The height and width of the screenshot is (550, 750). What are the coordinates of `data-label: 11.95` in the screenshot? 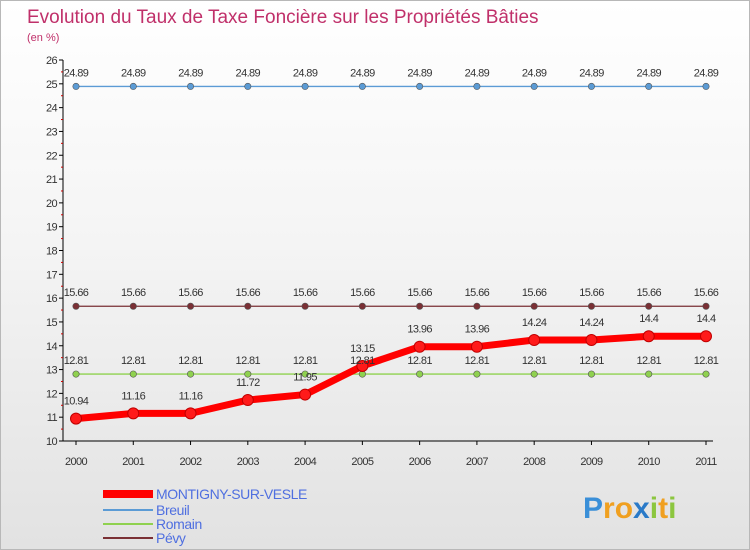 It's located at (305, 378).